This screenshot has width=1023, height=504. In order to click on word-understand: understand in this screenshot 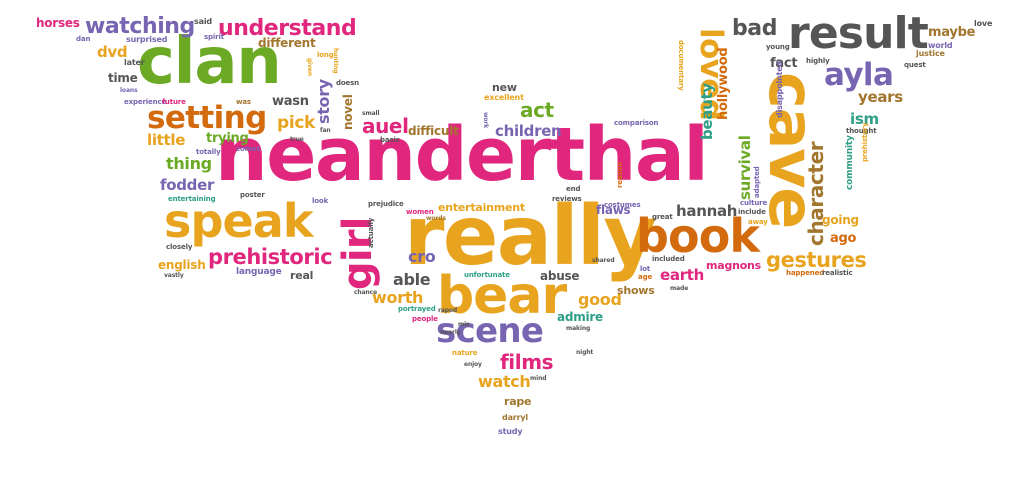, I will do `click(287, 28)`.